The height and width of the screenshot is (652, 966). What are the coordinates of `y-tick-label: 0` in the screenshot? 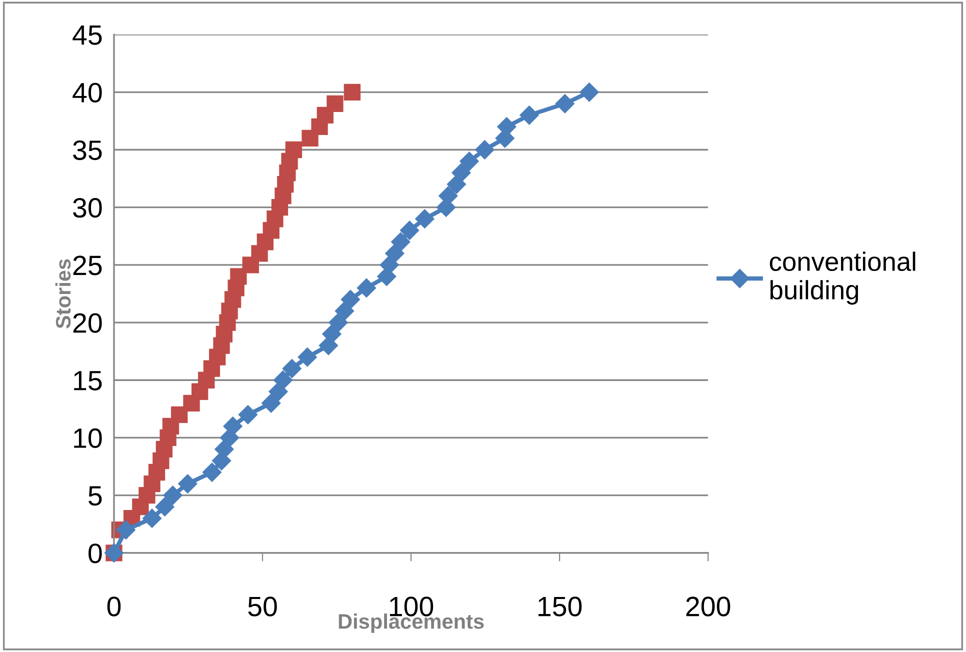 It's located at (95, 554).